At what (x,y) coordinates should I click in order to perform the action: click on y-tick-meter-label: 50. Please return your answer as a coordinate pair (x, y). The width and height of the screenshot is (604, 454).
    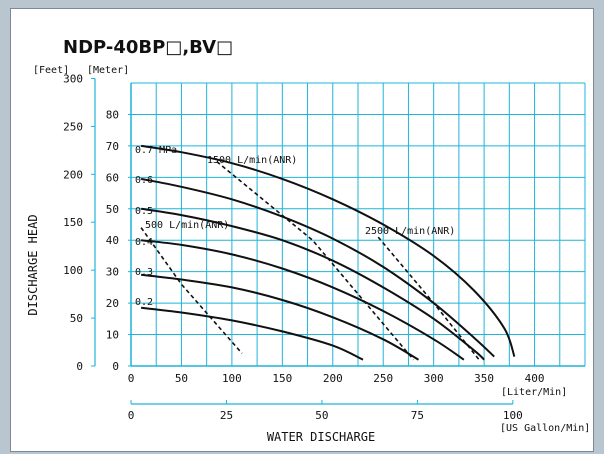
    Looking at the image, I should click on (112, 209).